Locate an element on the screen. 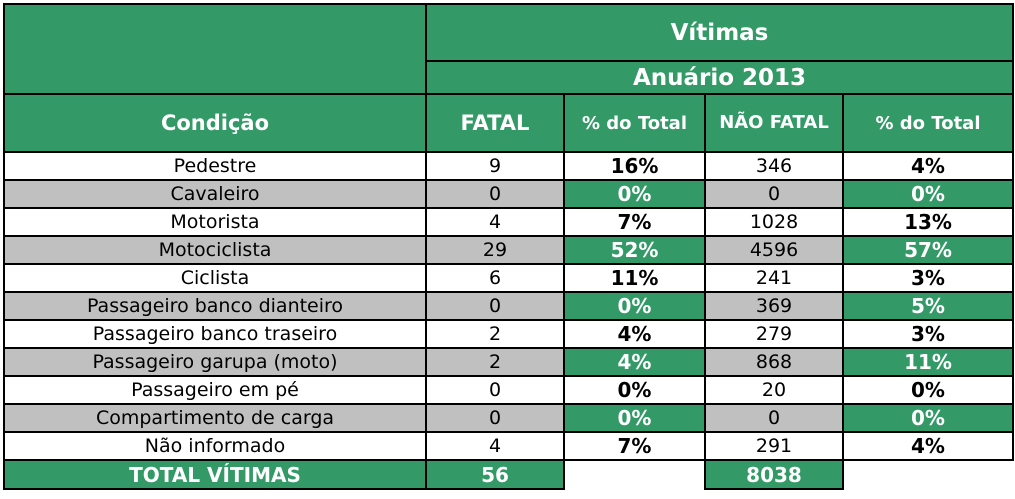  table-row: Passageiro banco traseiro 2 4% 279 3% is located at coordinates (508, 334).